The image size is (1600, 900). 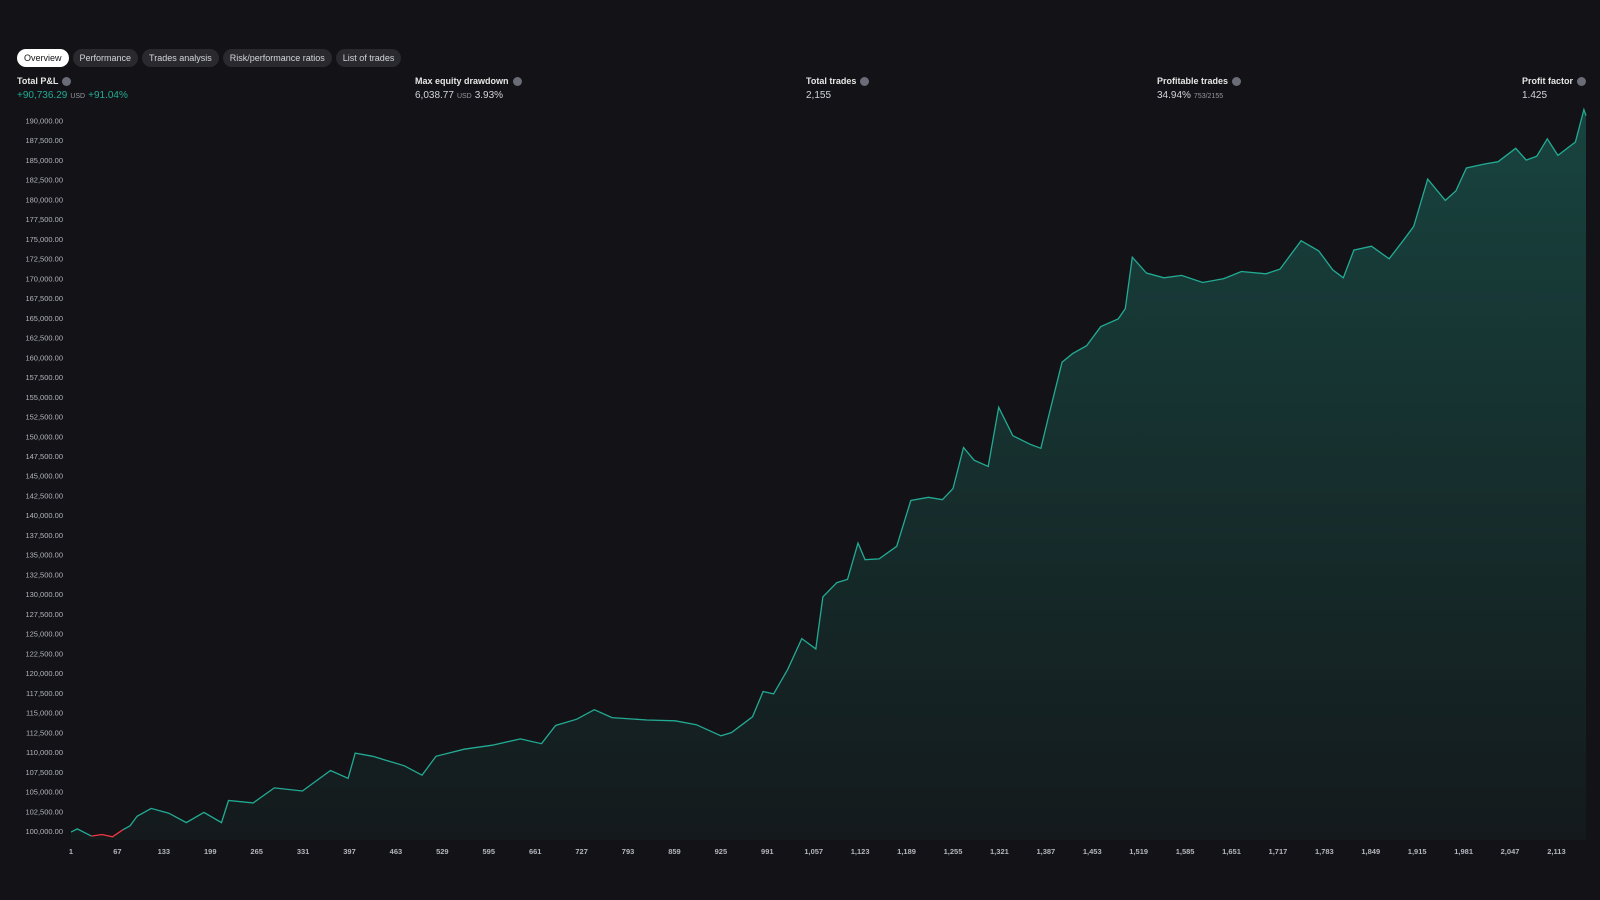 I want to click on y-tick-label: 135,000.00, so click(x=44, y=555).